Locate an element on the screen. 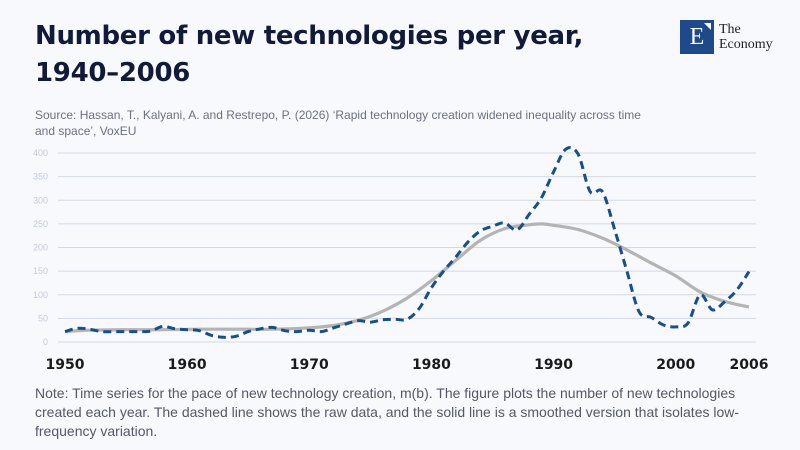  x-tick-label: 1950 is located at coordinates (65, 365).